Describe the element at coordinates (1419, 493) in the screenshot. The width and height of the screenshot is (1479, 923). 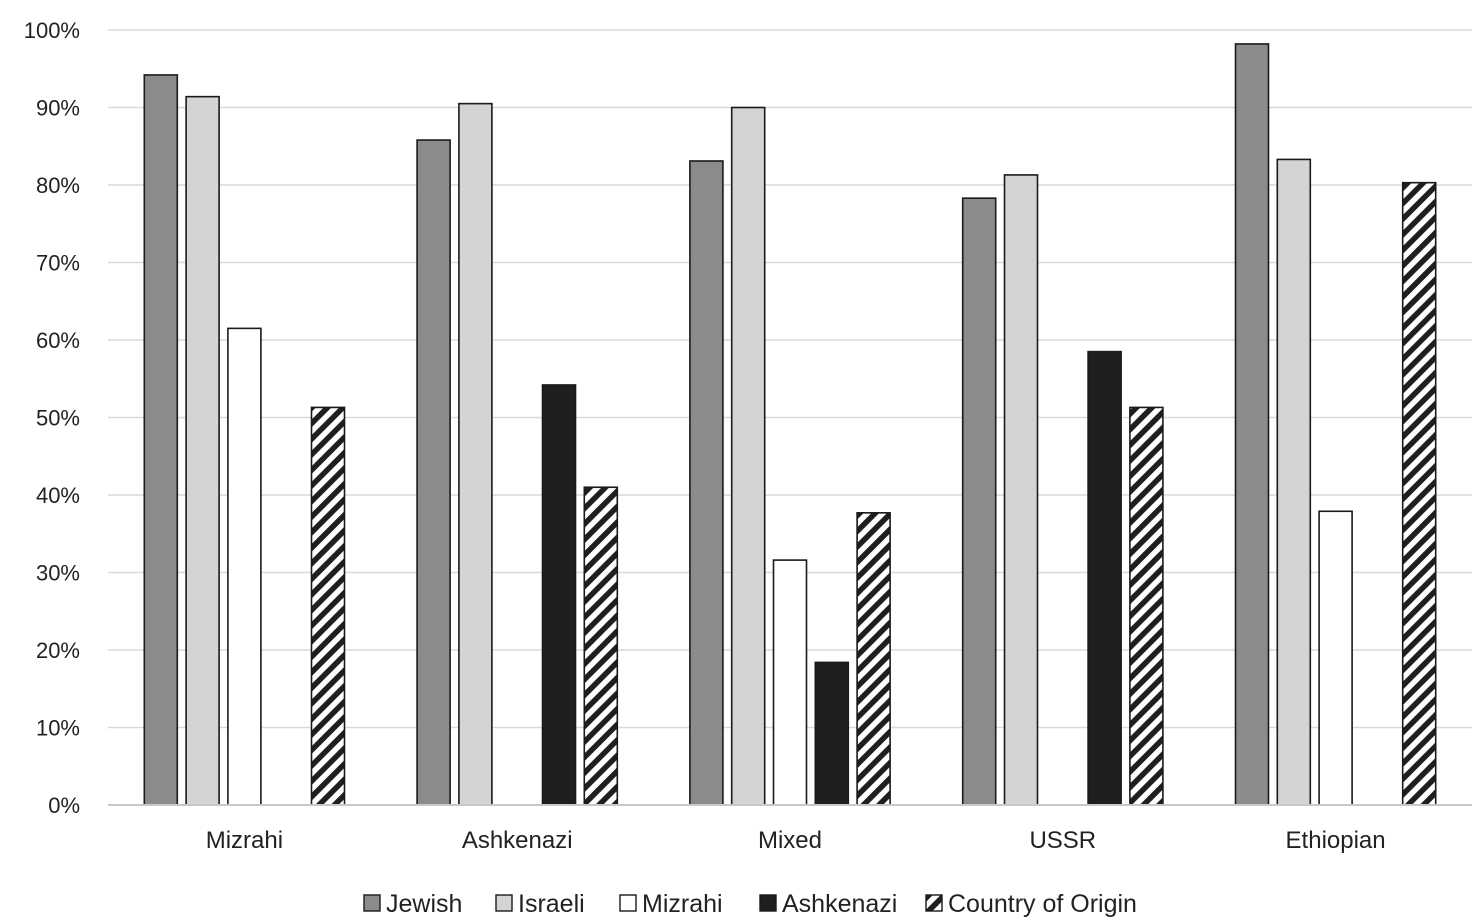
I see `bar-country-of-origin-ethiopian` at that location.